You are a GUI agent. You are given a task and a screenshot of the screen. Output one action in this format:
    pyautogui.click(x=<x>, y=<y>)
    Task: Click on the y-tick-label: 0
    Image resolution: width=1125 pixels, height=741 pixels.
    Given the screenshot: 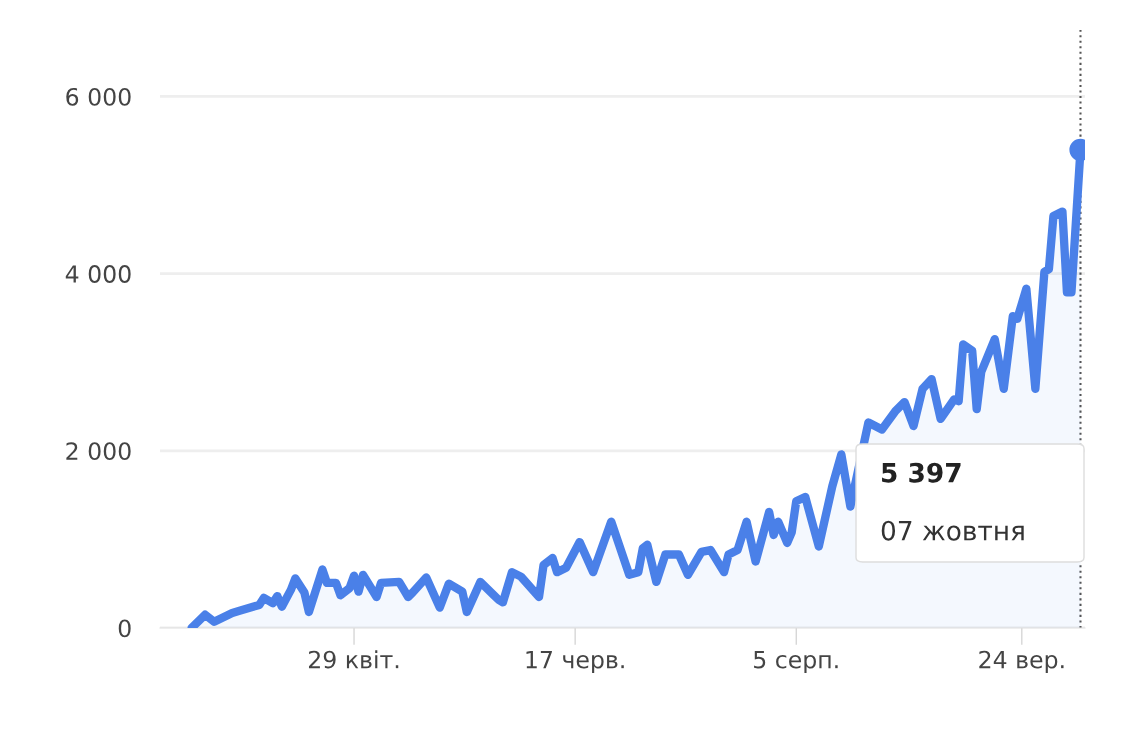 What is the action you would take?
    pyautogui.click(x=124, y=628)
    